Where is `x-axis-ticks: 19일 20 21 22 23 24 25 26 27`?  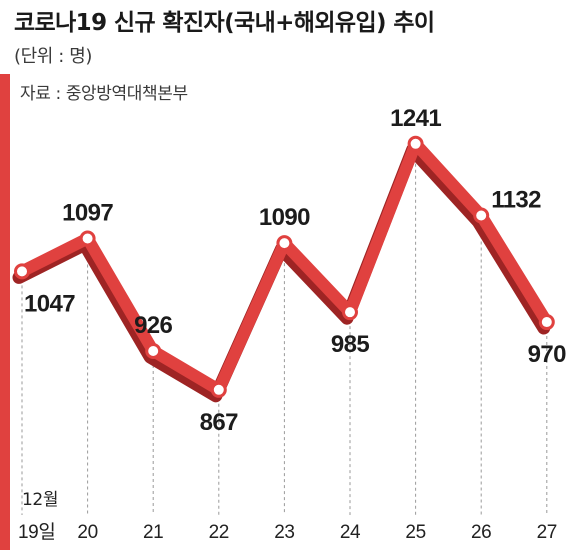 x-axis-ticks: 19일 20 21 22 23 24 25 26 27 is located at coordinates (287, 532).